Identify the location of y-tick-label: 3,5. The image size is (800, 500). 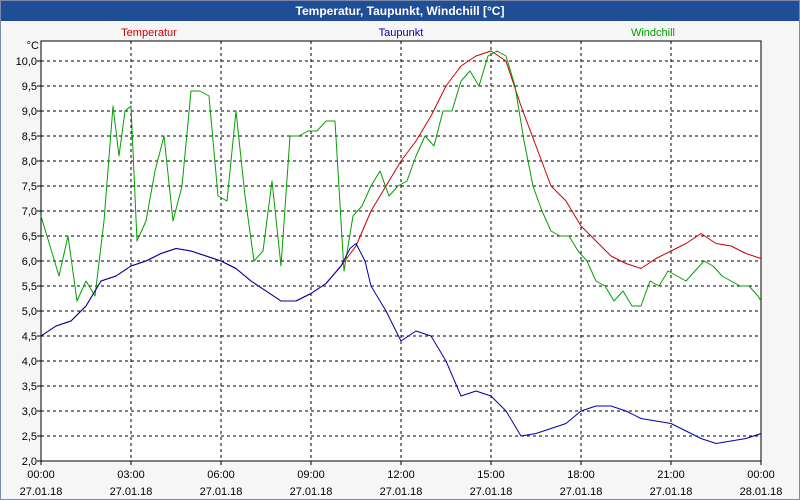
(29, 387).